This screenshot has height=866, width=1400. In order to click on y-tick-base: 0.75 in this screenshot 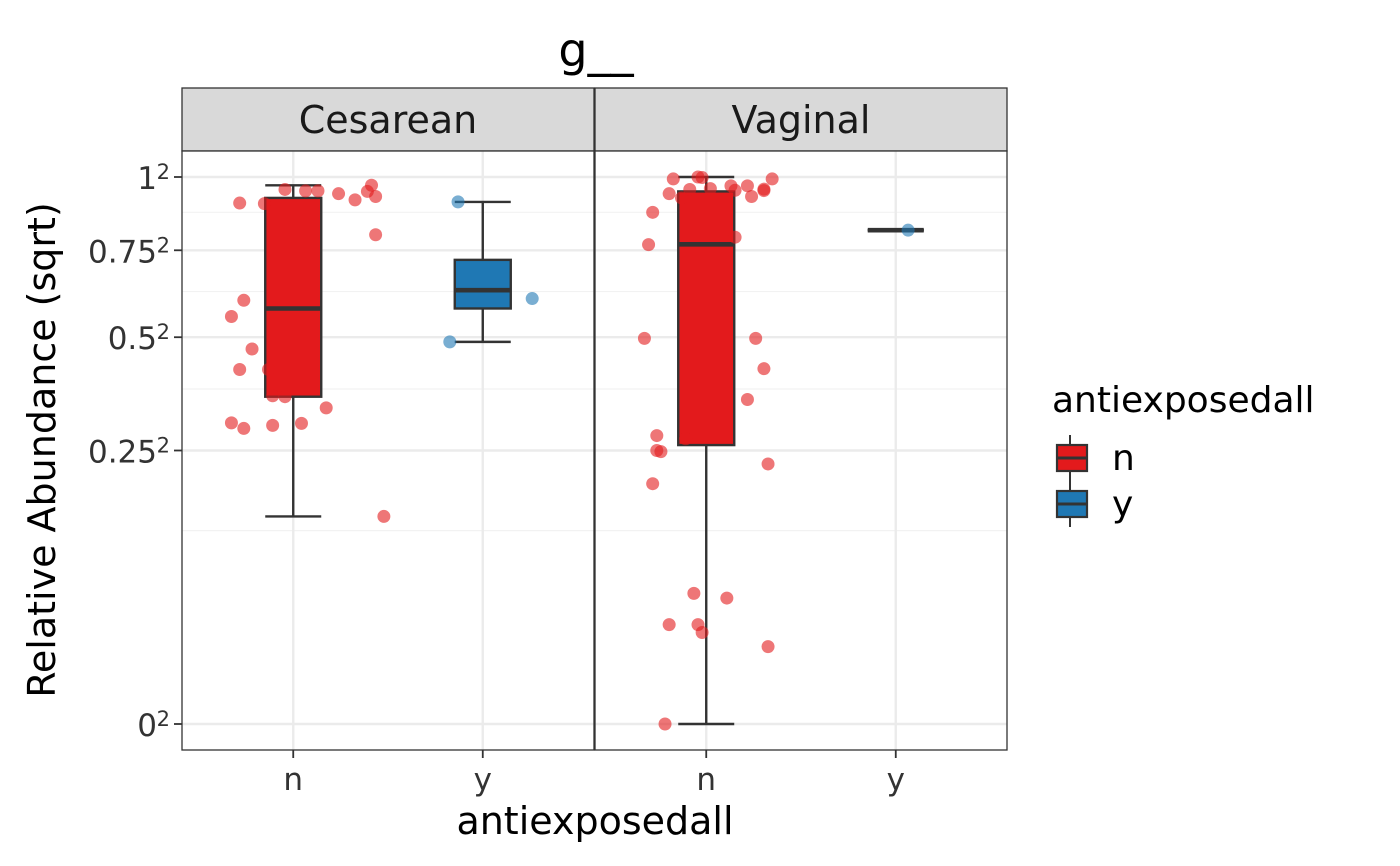, I will do `click(122, 252)`.